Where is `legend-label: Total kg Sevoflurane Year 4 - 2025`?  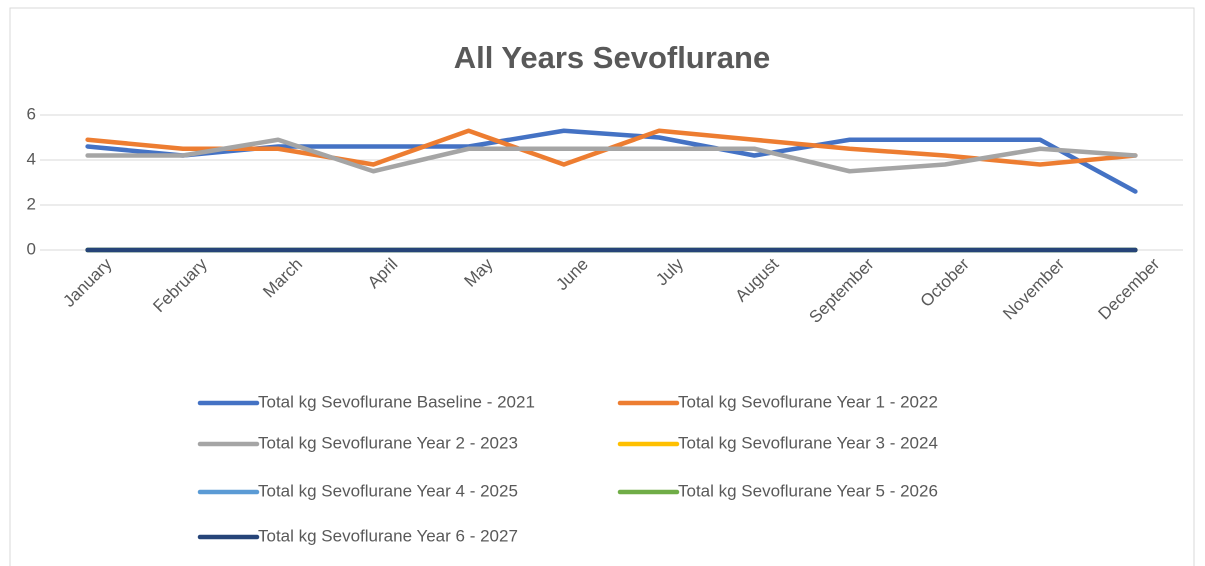 legend-label: Total kg Sevoflurane Year 4 - 2025 is located at coordinates (388, 490).